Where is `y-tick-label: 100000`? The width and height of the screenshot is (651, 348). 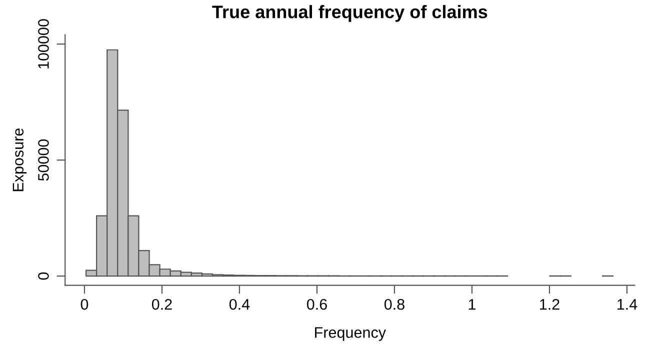 y-tick-label: 100000 is located at coordinates (43, 43).